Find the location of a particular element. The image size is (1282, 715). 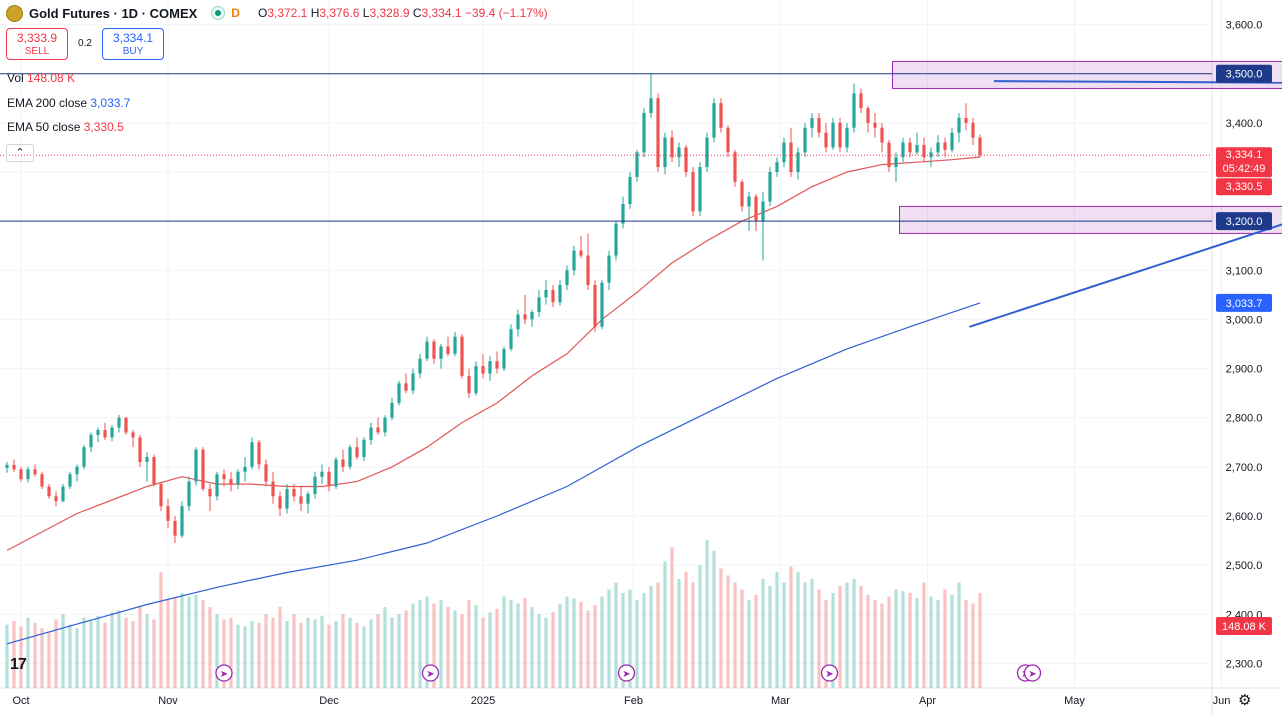

time-axis-label: Apr is located at coordinates (927, 701).